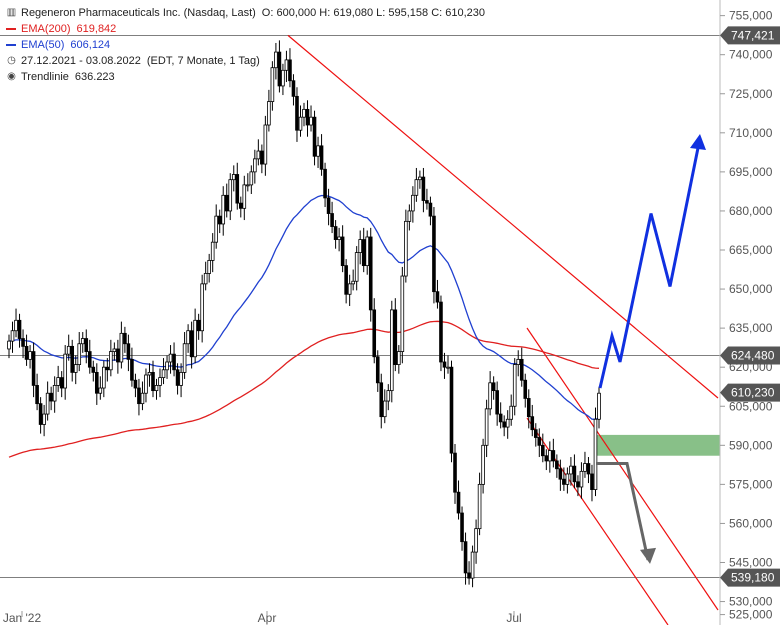 This screenshot has height=625, width=780. Describe the element at coordinates (751, 250) in the screenshot. I see `y-tick-label: 665,000` at that location.